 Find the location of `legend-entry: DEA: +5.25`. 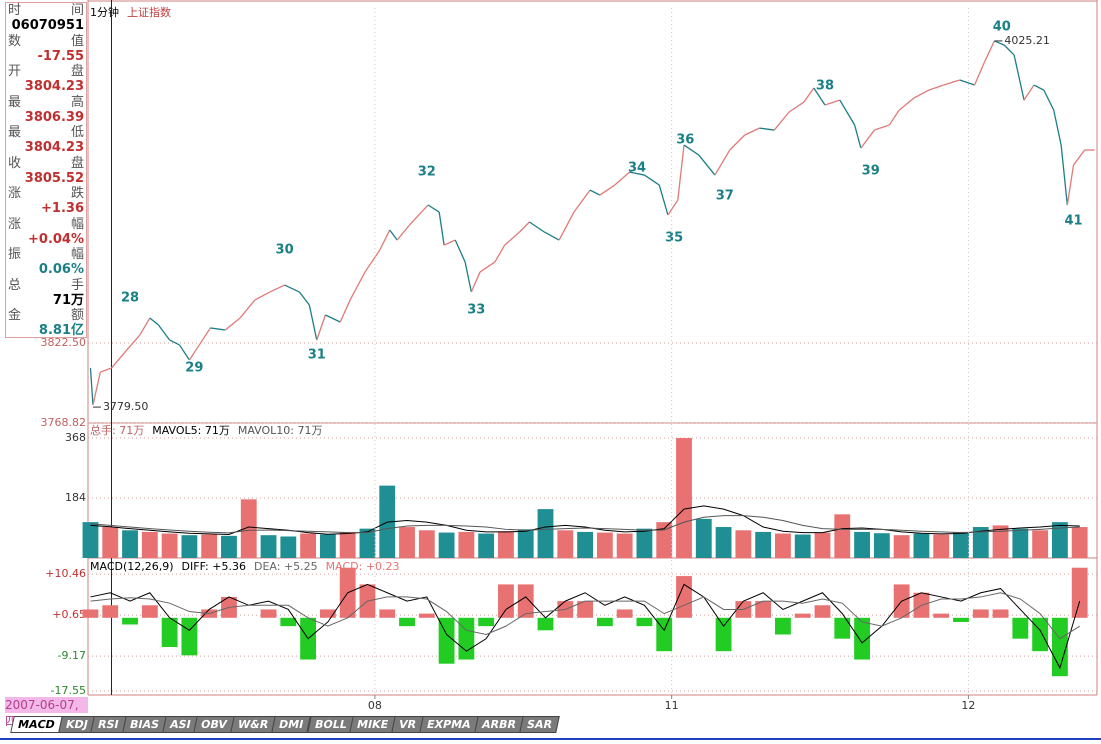

legend-entry: DEA: +5.25 is located at coordinates (286, 566).